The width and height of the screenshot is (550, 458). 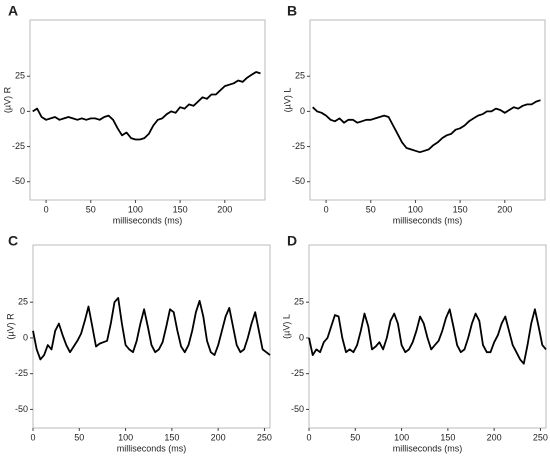 I want to click on panel-label: A, so click(x=13, y=11).